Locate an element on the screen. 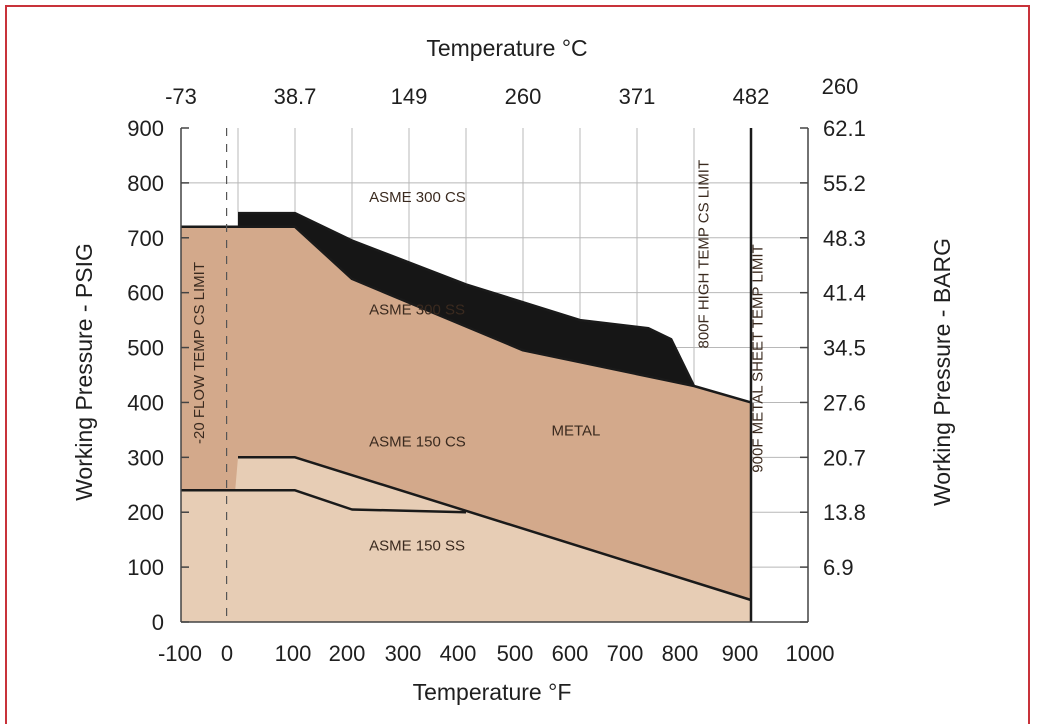  line-asme-300-cs is located at coordinates (467, 299).